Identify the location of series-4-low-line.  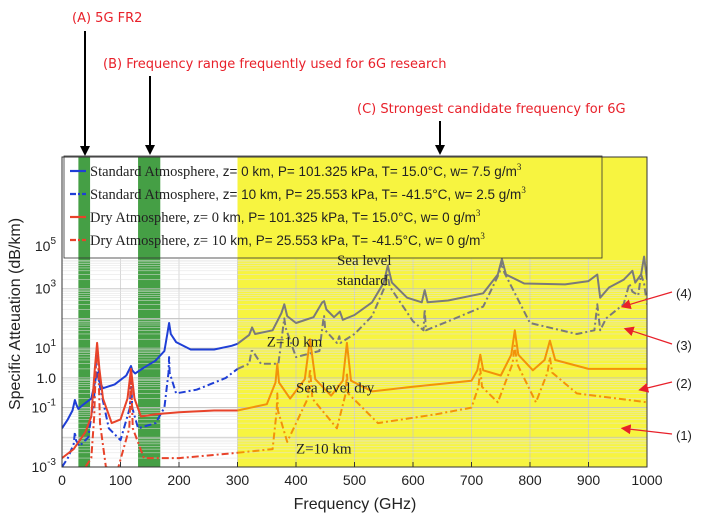
(161, 405).